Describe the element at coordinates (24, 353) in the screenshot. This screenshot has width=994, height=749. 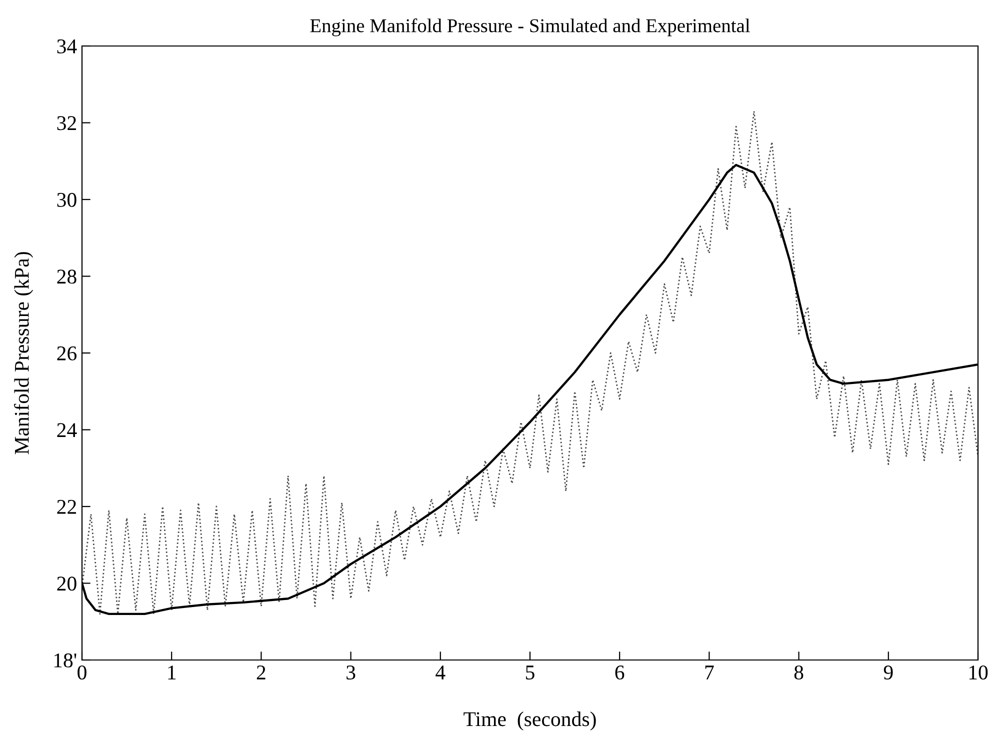
I see `y-axis-title: Manifold Pressure (kPa)` at that location.